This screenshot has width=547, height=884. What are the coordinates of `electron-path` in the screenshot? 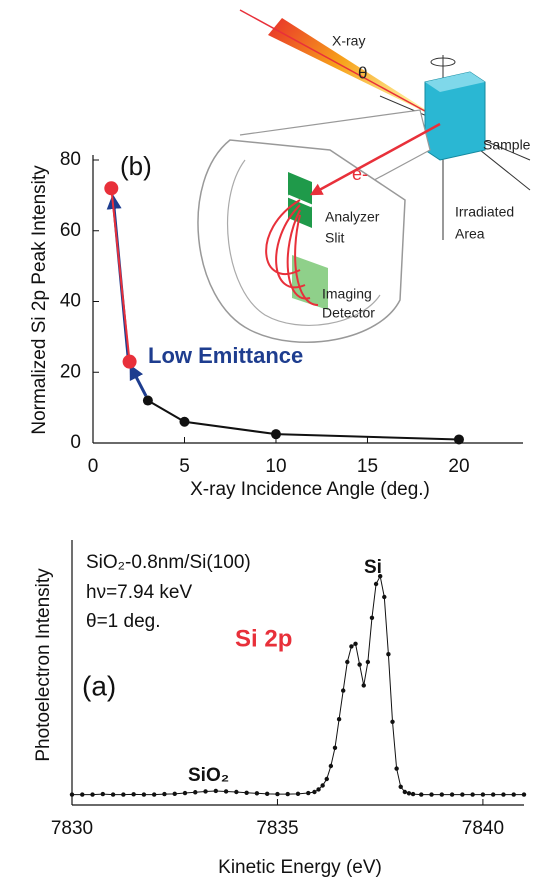 It's located at (375, 159).